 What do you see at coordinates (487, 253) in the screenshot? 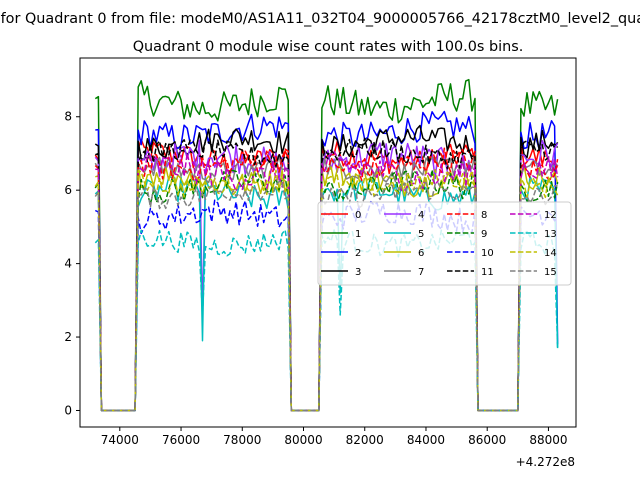
I see `legend-label-10: 10` at bounding box center [487, 253].